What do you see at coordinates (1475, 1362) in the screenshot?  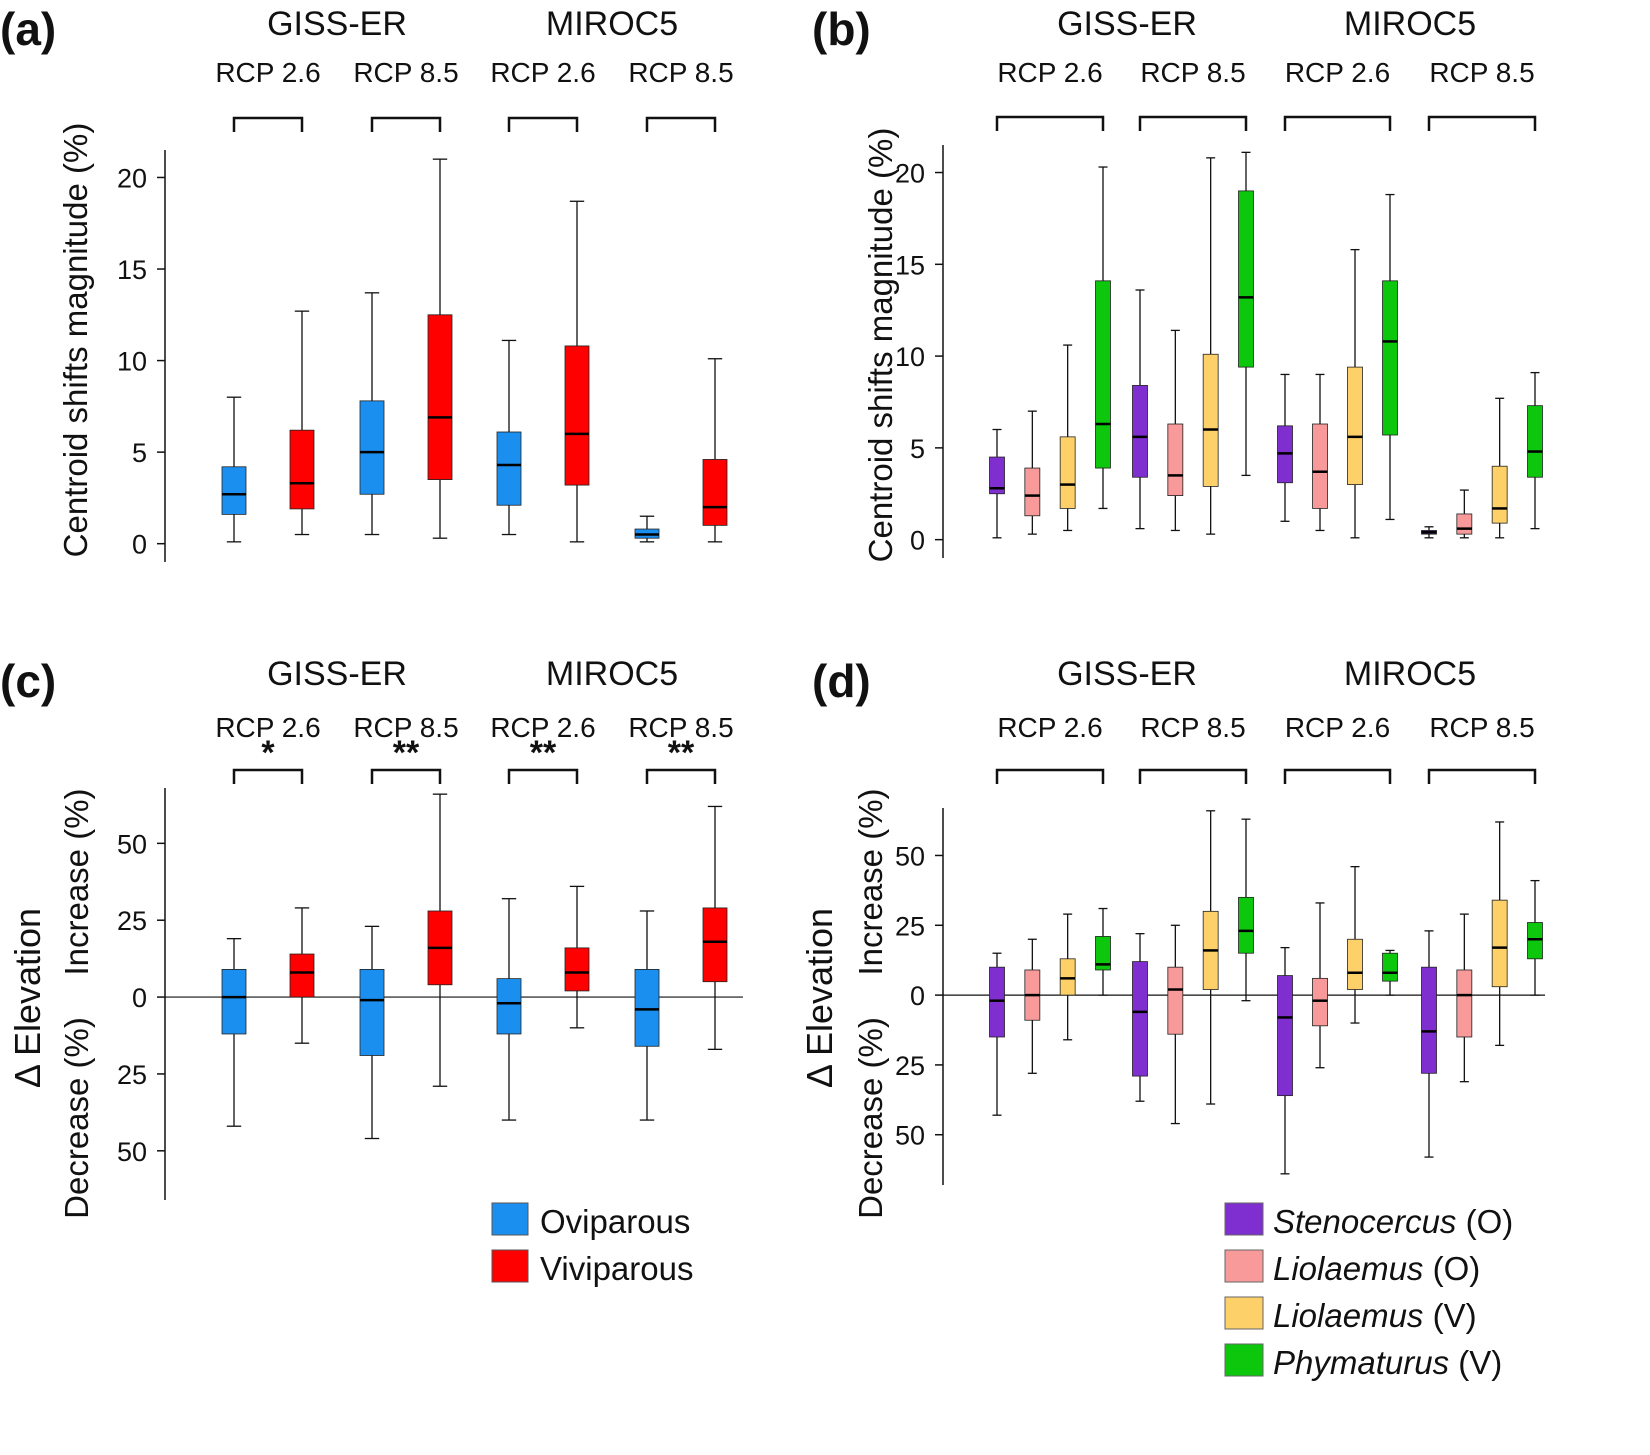 I see `legend-mode: (V)` at bounding box center [1475, 1362].